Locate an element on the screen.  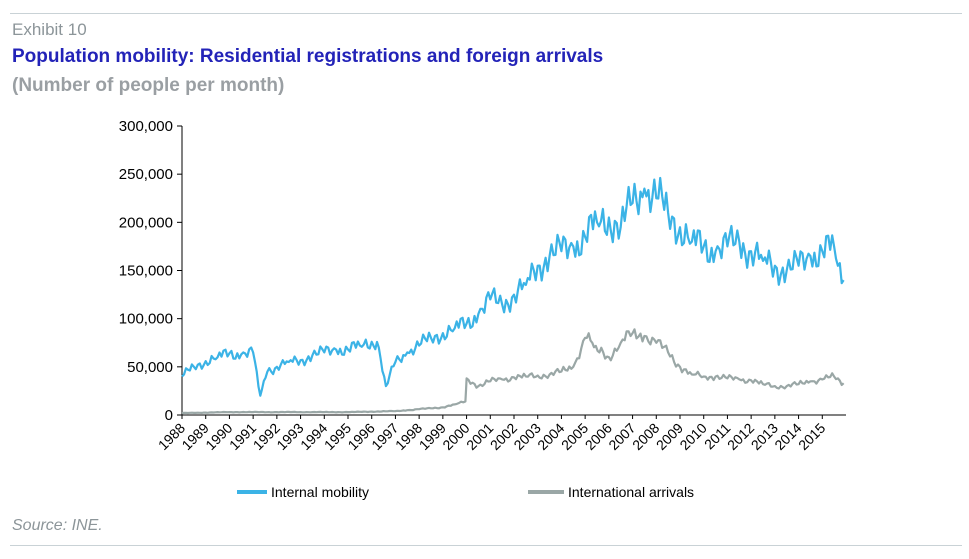
legend-label: Internal mobility is located at coordinates (320, 492).